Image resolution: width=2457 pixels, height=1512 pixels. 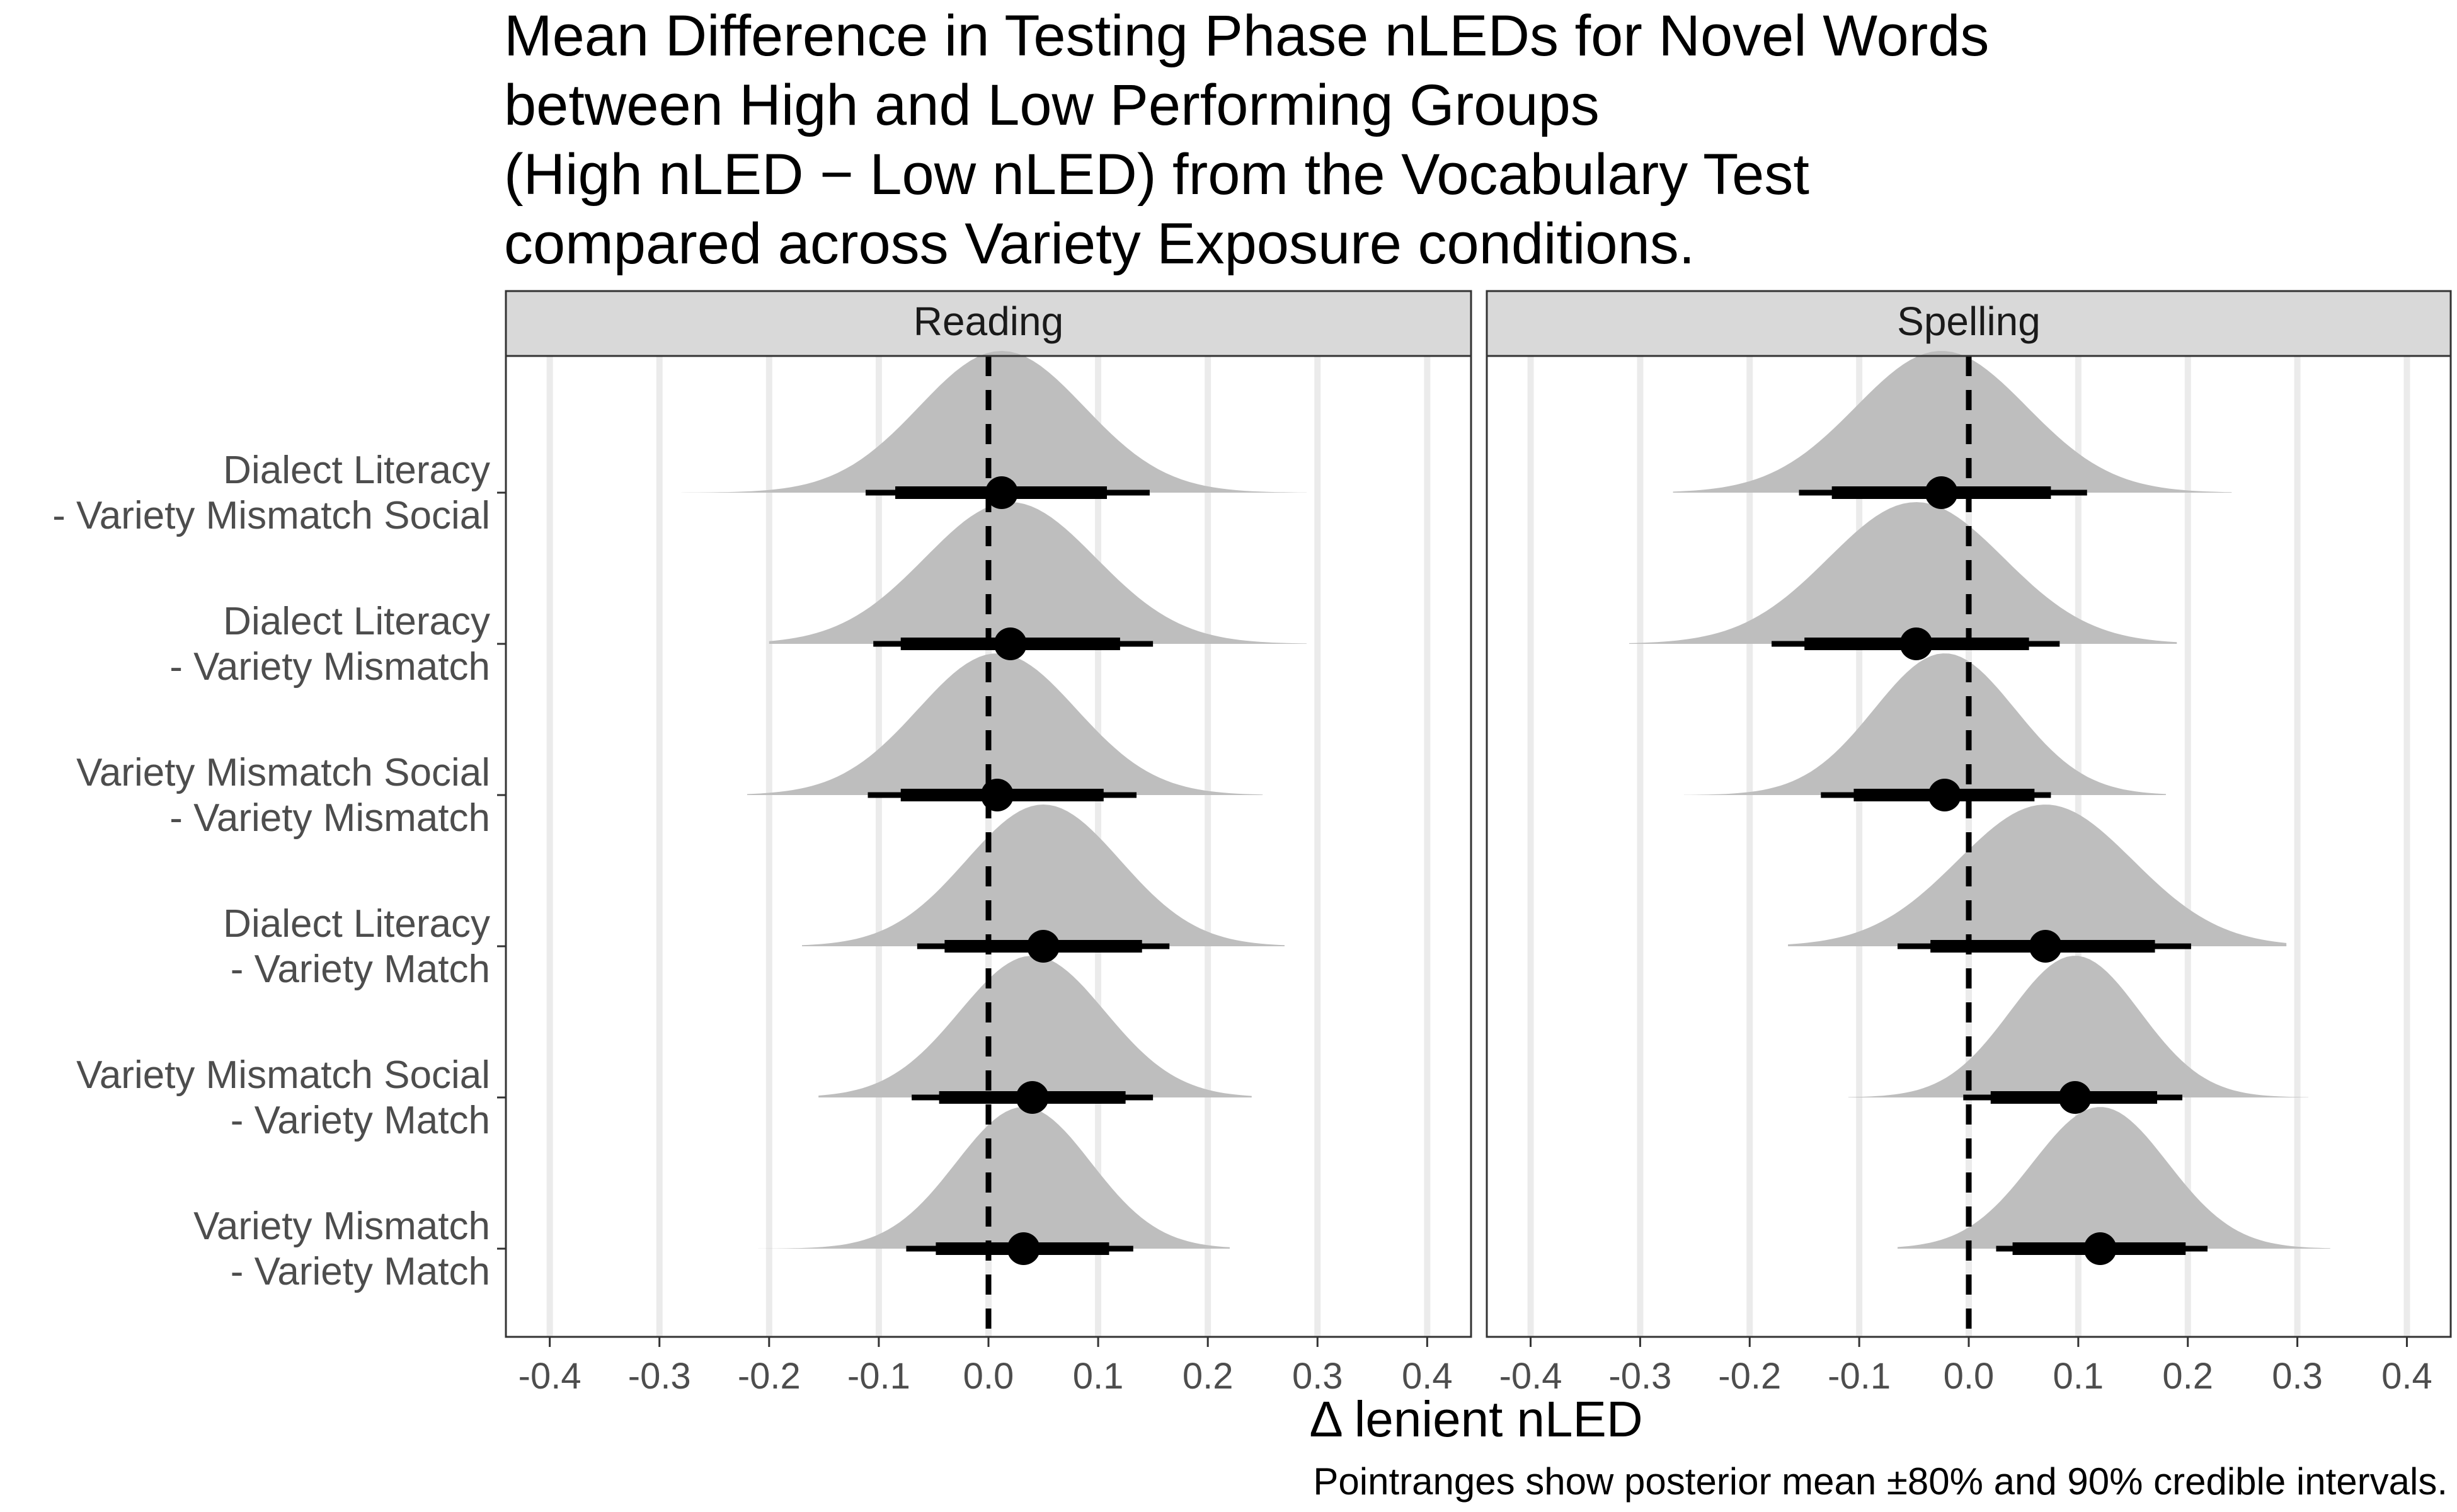 What do you see at coordinates (1052, 105) in the screenshot?
I see `title-line-2: between High and Low Performing Groups` at bounding box center [1052, 105].